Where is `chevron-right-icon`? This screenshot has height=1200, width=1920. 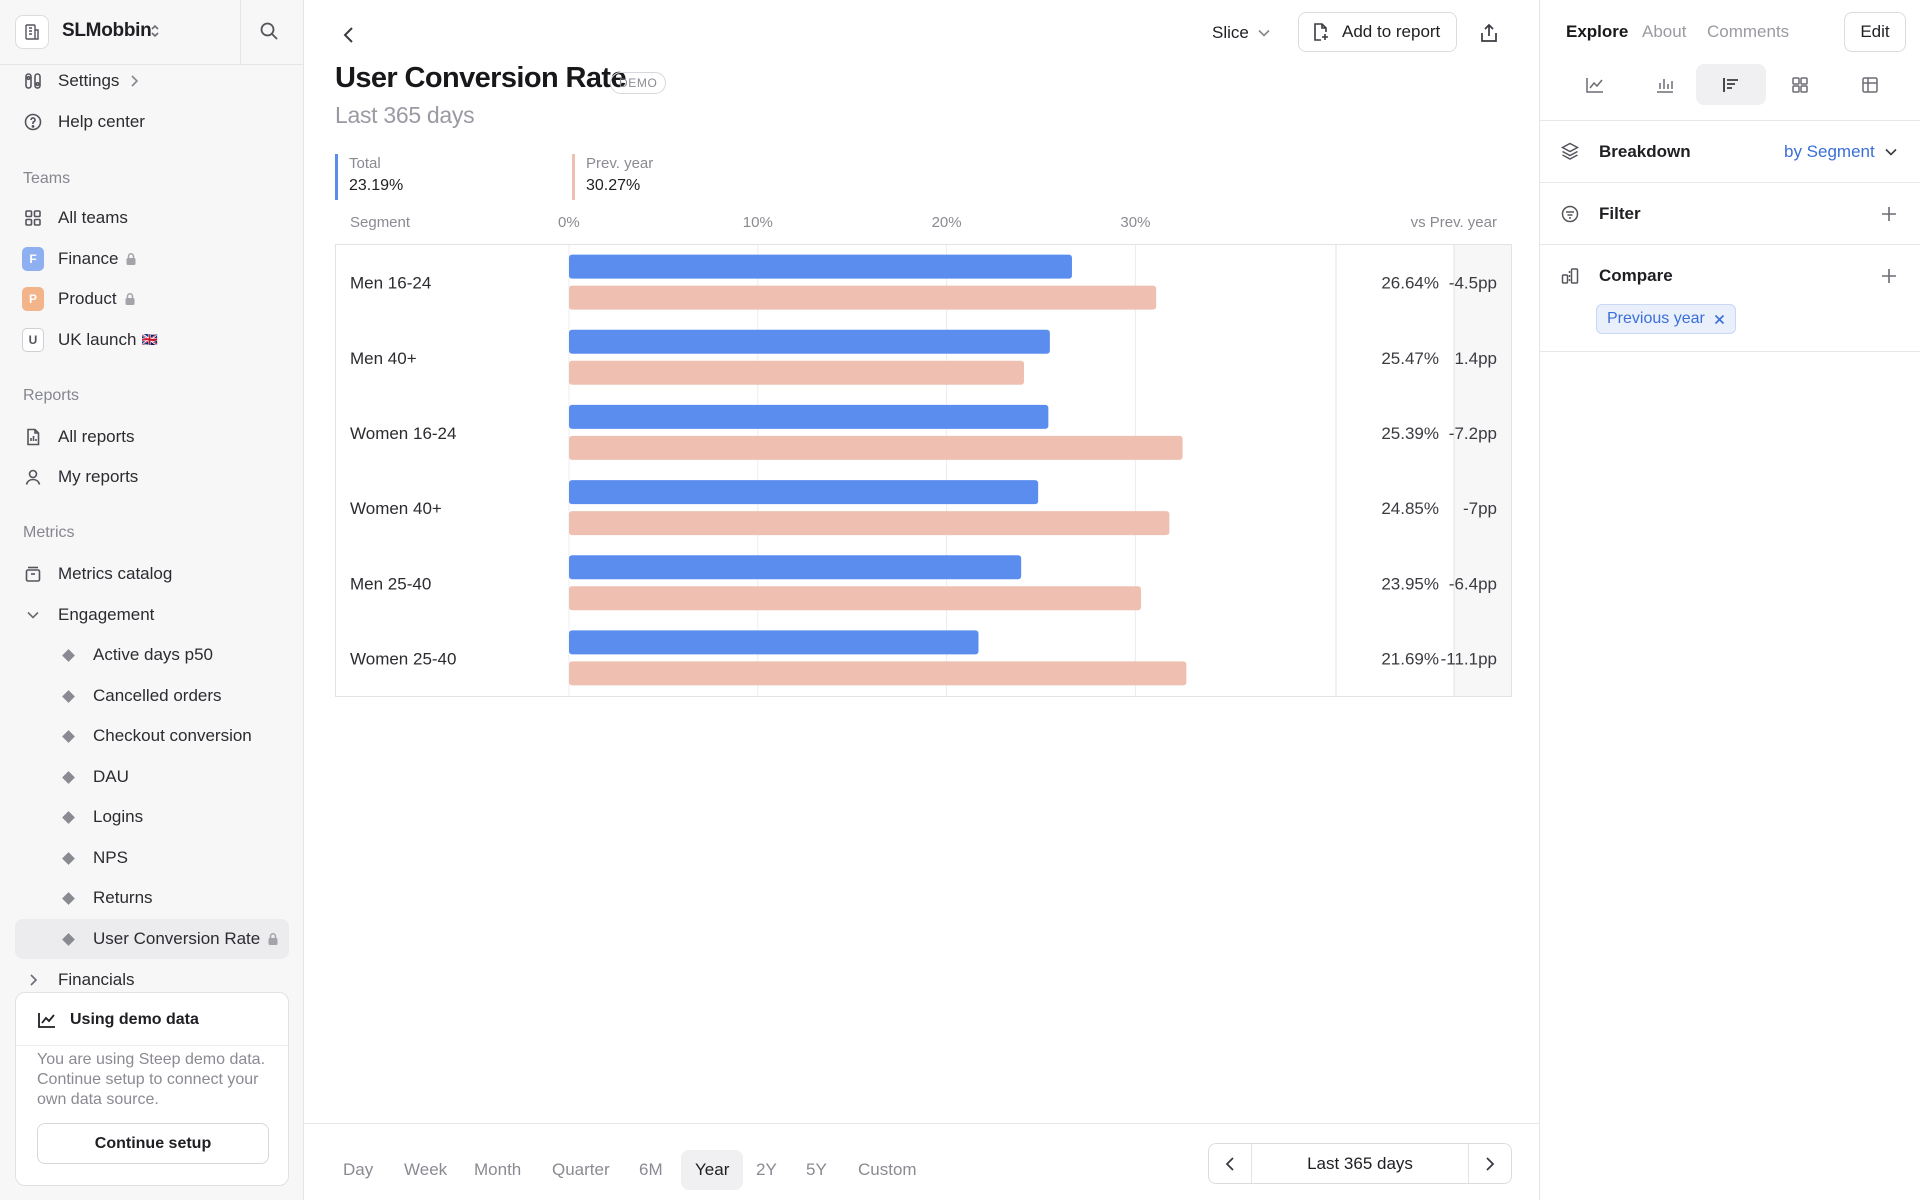
chevron-right-icon is located at coordinates (1490, 1163).